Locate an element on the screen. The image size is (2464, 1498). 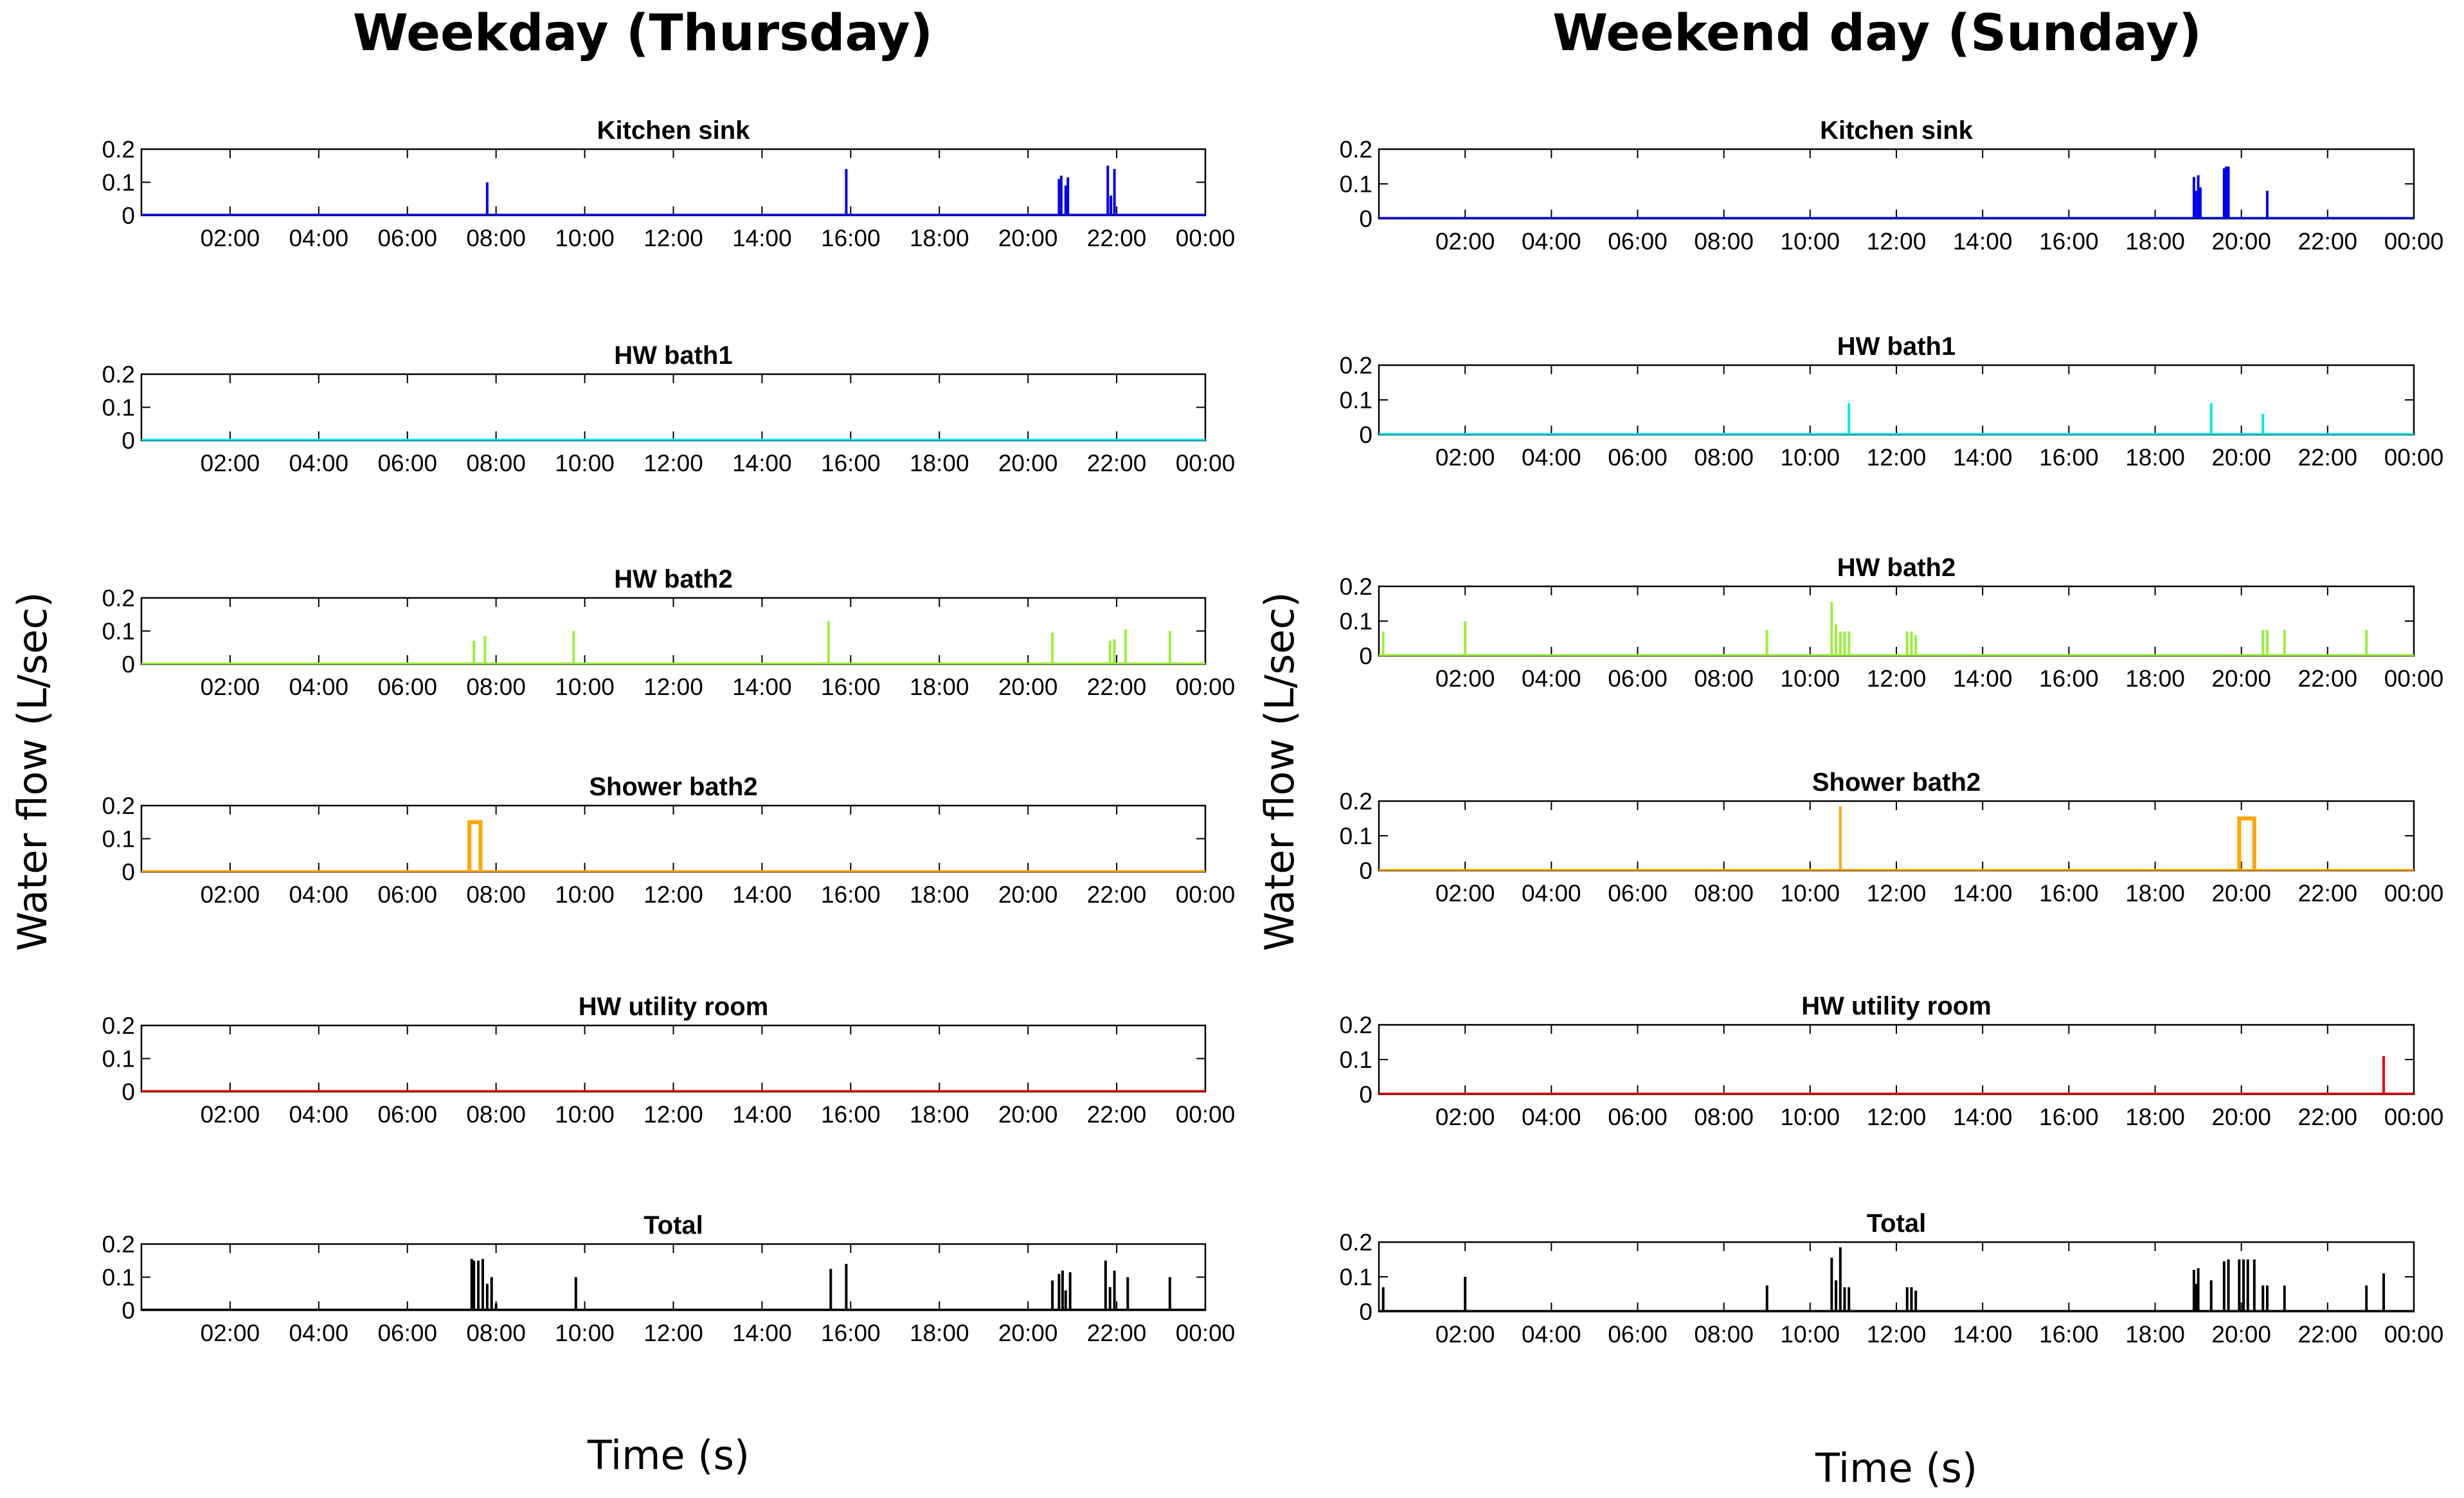
weekend-x-axis-label: Time (s) is located at coordinates (1896, 1468).